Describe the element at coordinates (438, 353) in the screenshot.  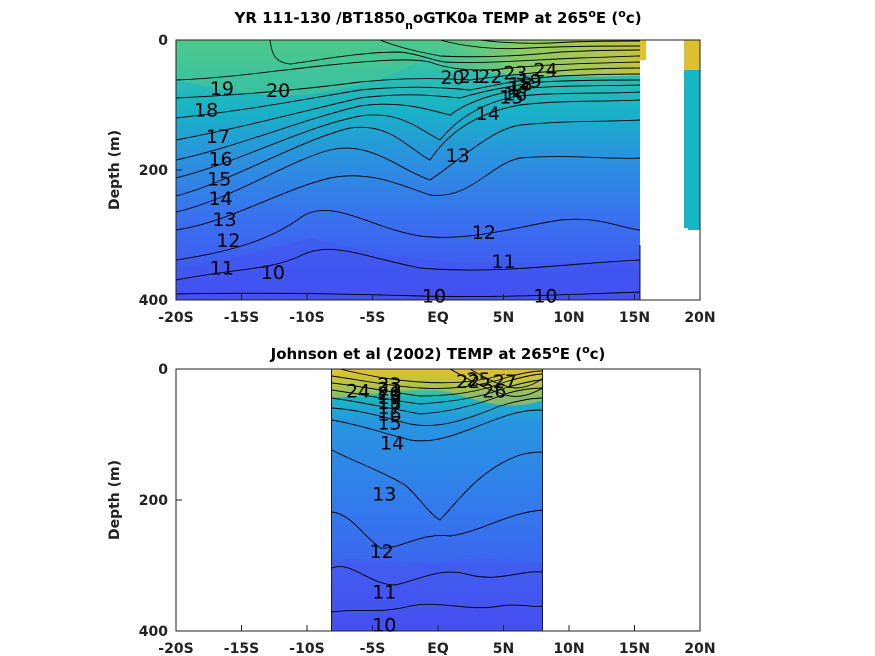
I see `chart-title-bottom: Johnson et al (2002) TEMP at 265oE (oc)` at that location.